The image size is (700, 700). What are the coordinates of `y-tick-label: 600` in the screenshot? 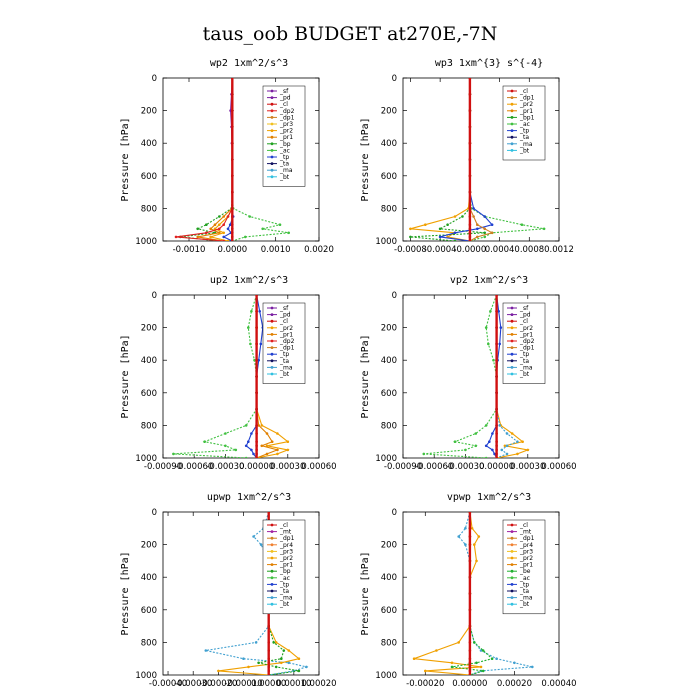 It's located at (149, 394).